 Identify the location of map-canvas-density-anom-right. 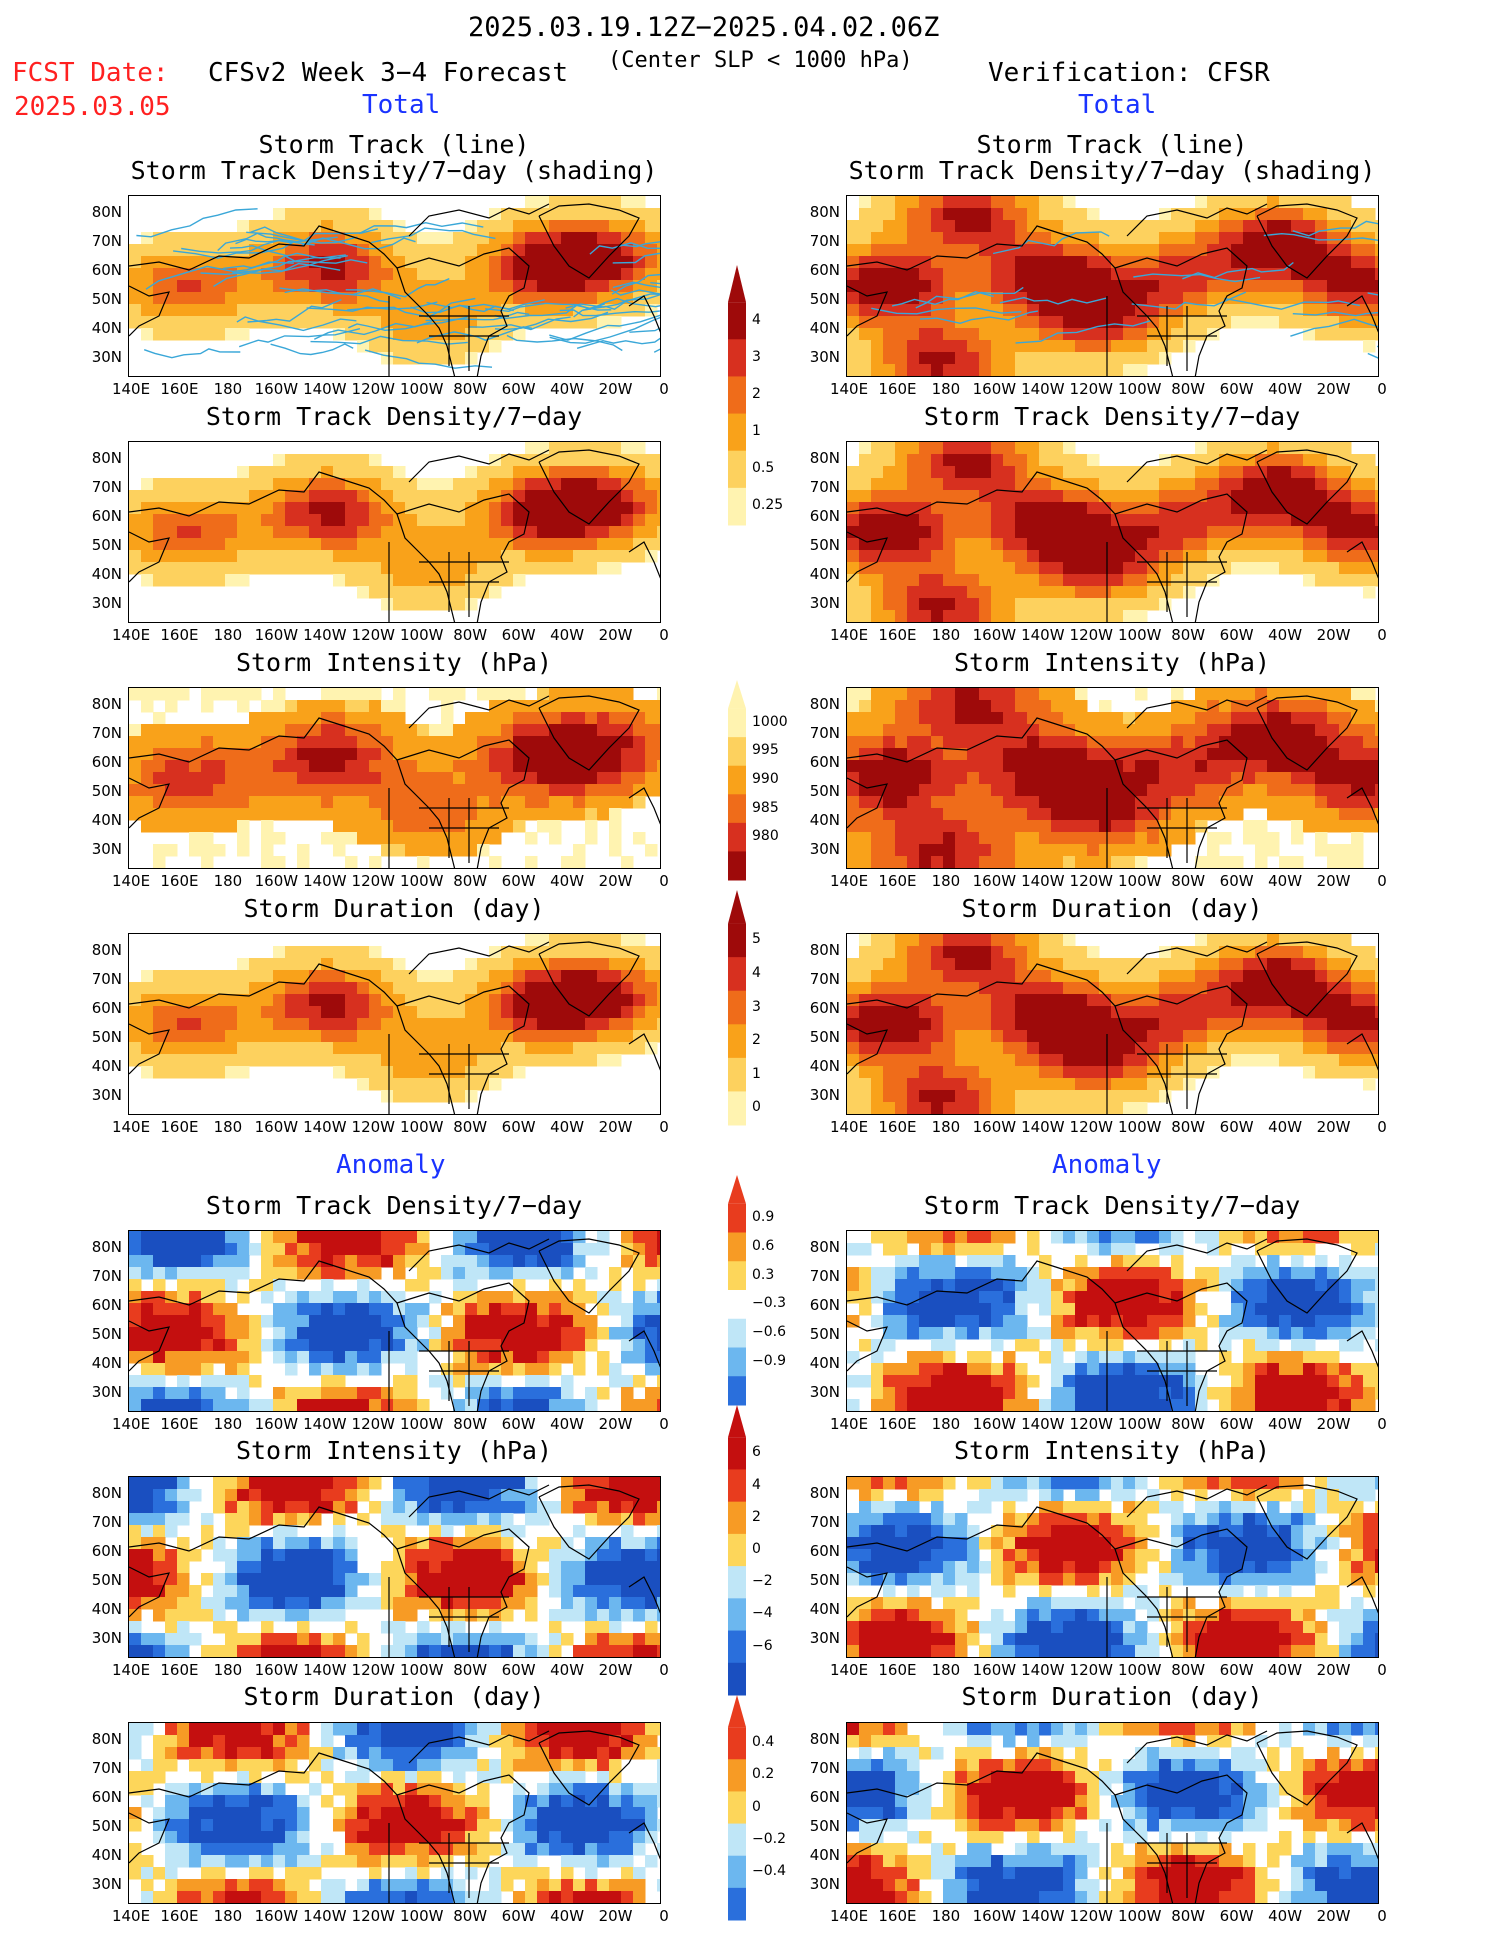
(1113, 1321).